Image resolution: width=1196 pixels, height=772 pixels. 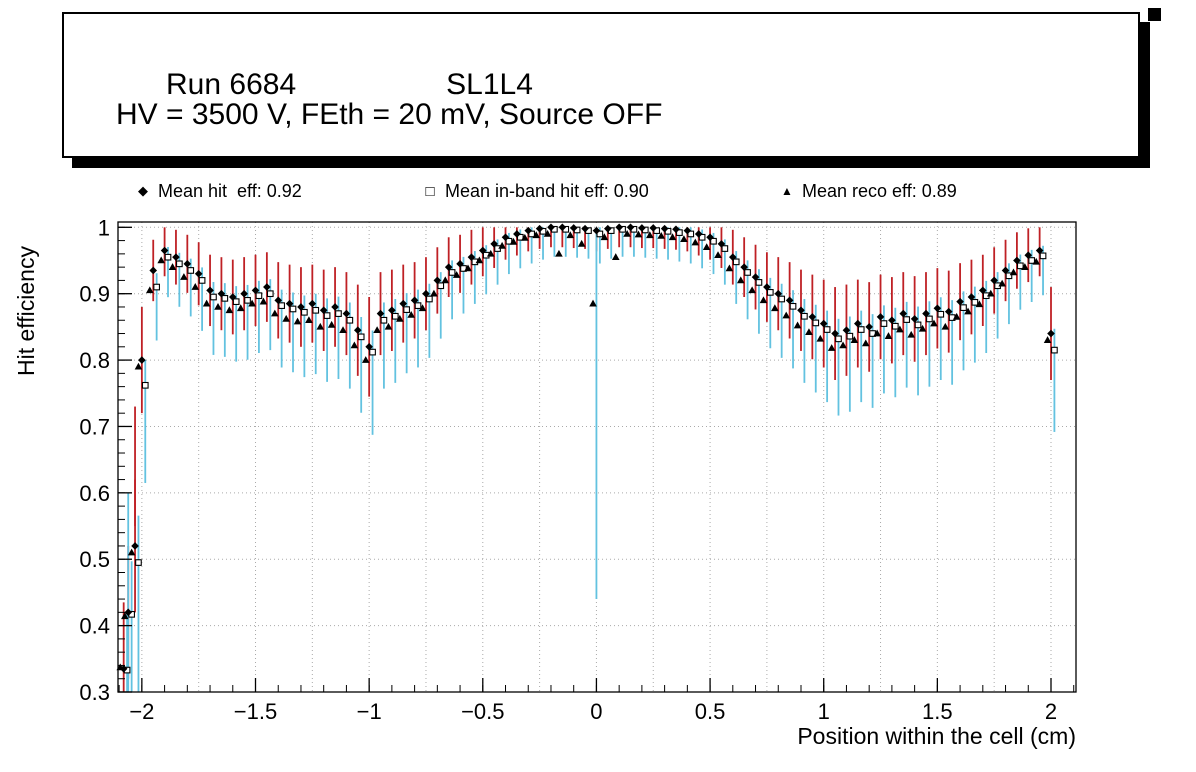 What do you see at coordinates (936, 736) in the screenshot?
I see `svg-text: Position within the cell (cm)` at bounding box center [936, 736].